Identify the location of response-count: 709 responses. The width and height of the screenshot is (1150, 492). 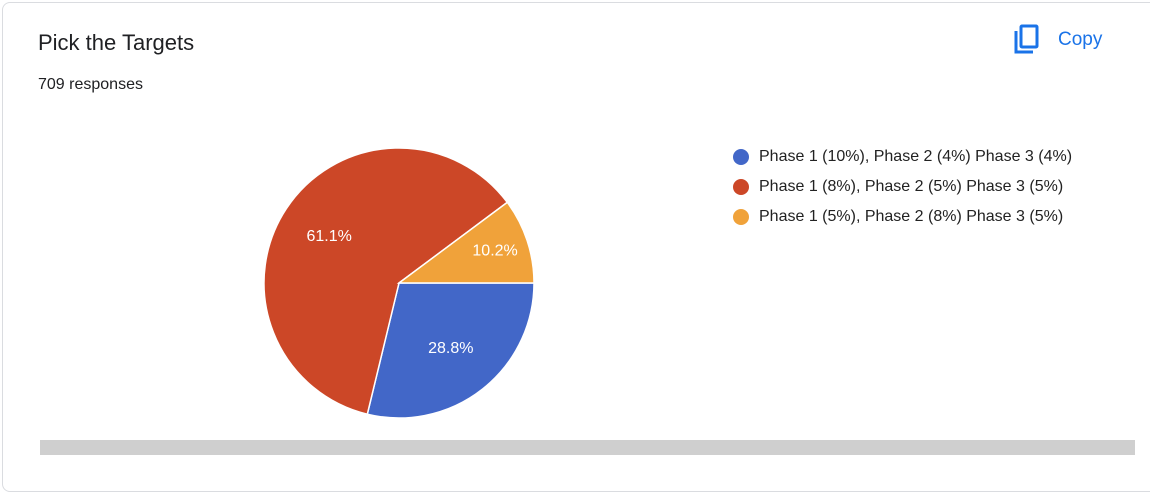
(90, 84).